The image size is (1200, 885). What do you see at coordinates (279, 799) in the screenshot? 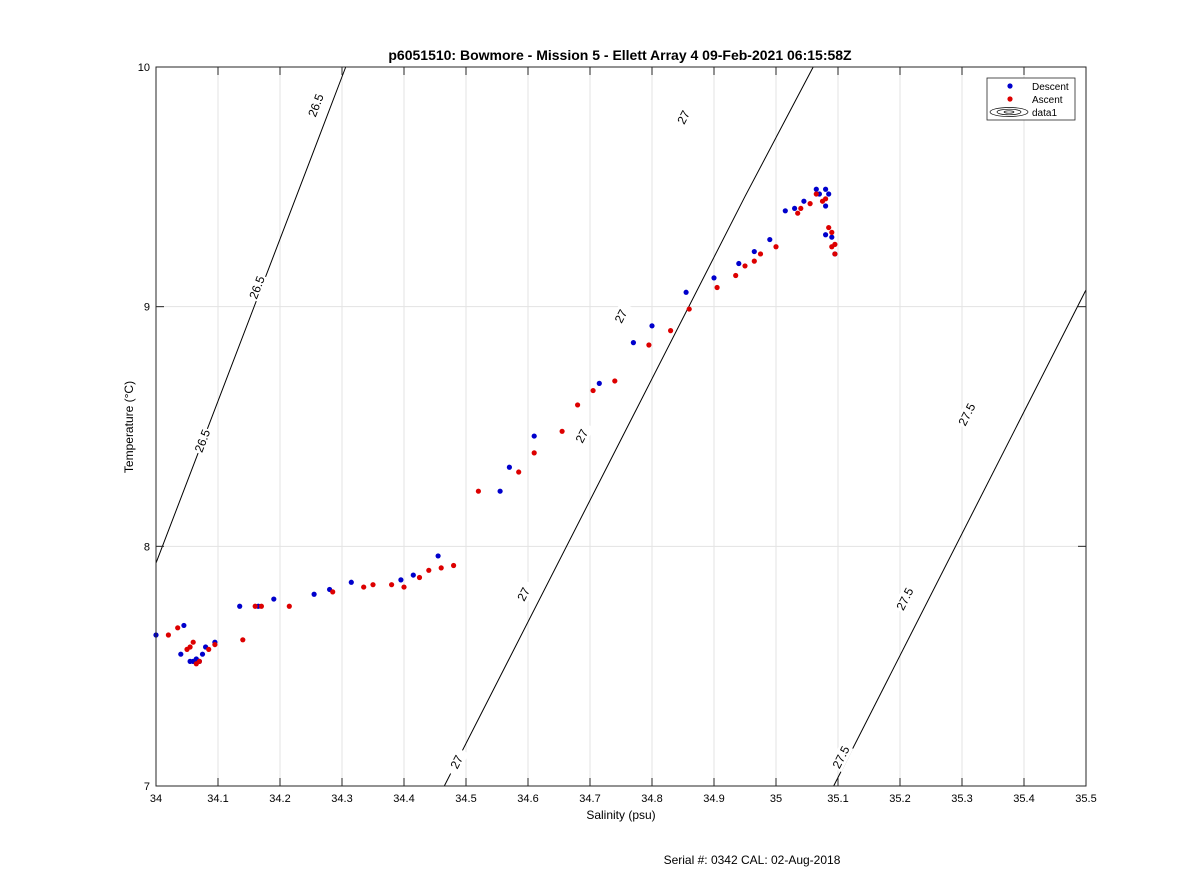
I see `x-tick-label: 34.2` at bounding box center [279, 799].